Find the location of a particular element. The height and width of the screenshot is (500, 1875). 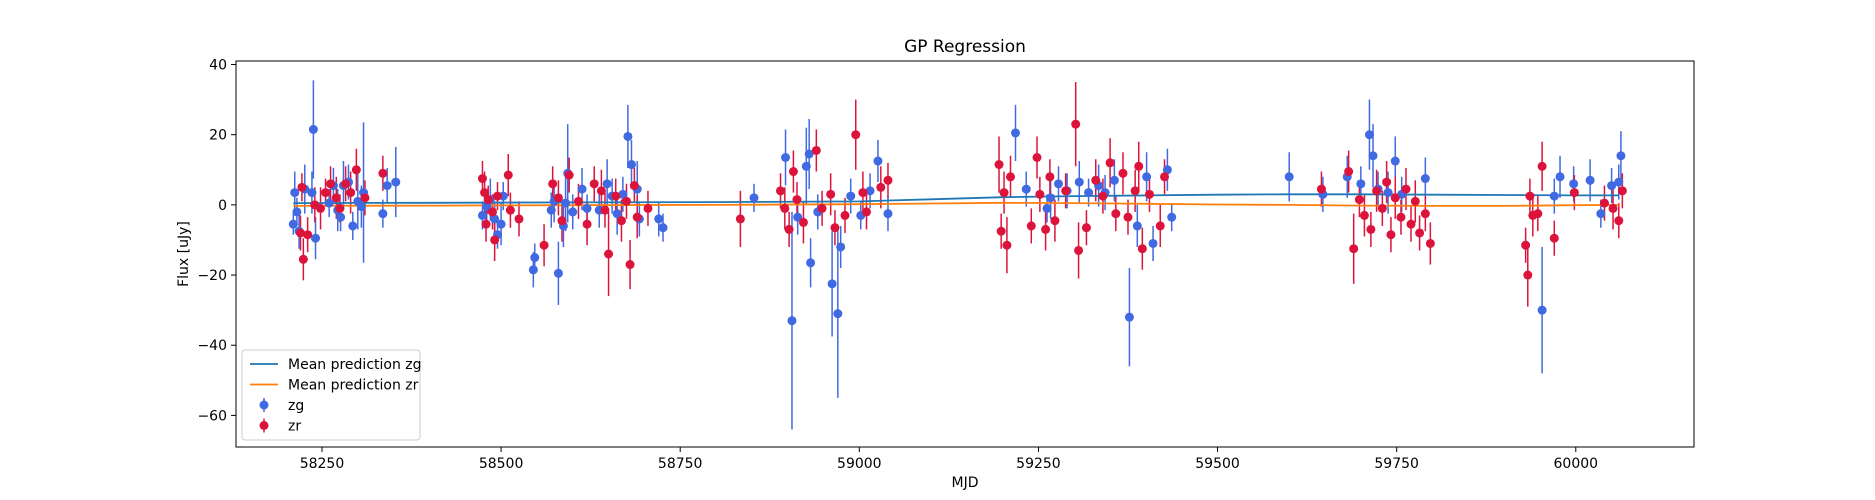

y-axis-label: Flux [uJy] is located at coordinates (184, 254).